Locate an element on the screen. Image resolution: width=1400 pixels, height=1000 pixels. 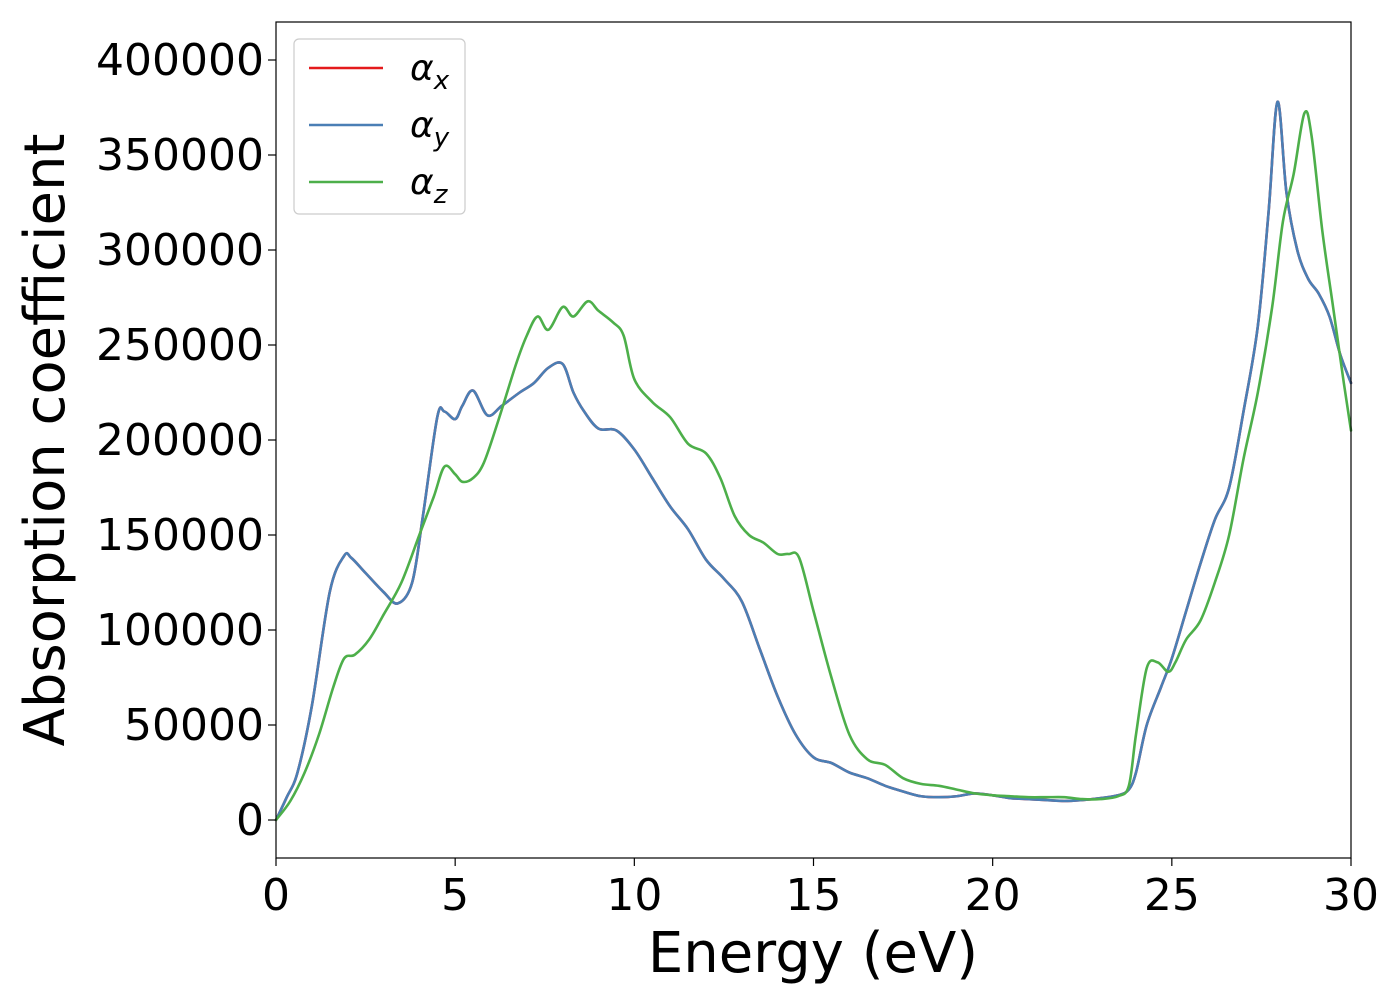
y-tick-label: 150000 is located at coordinates (180, 535).